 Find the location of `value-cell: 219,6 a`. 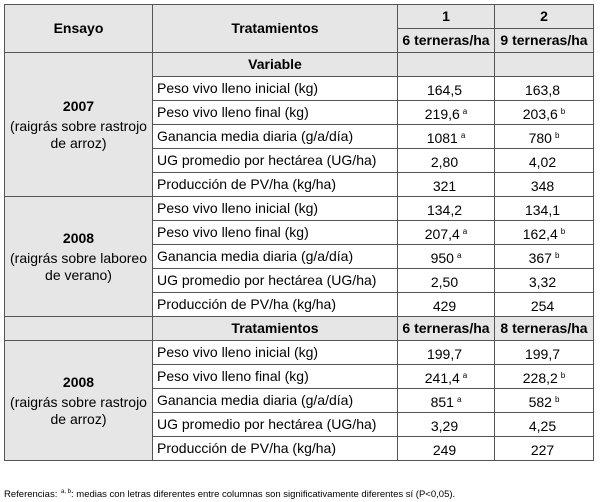

value-cell: 219,6 a is located at coordinates (446, 112).